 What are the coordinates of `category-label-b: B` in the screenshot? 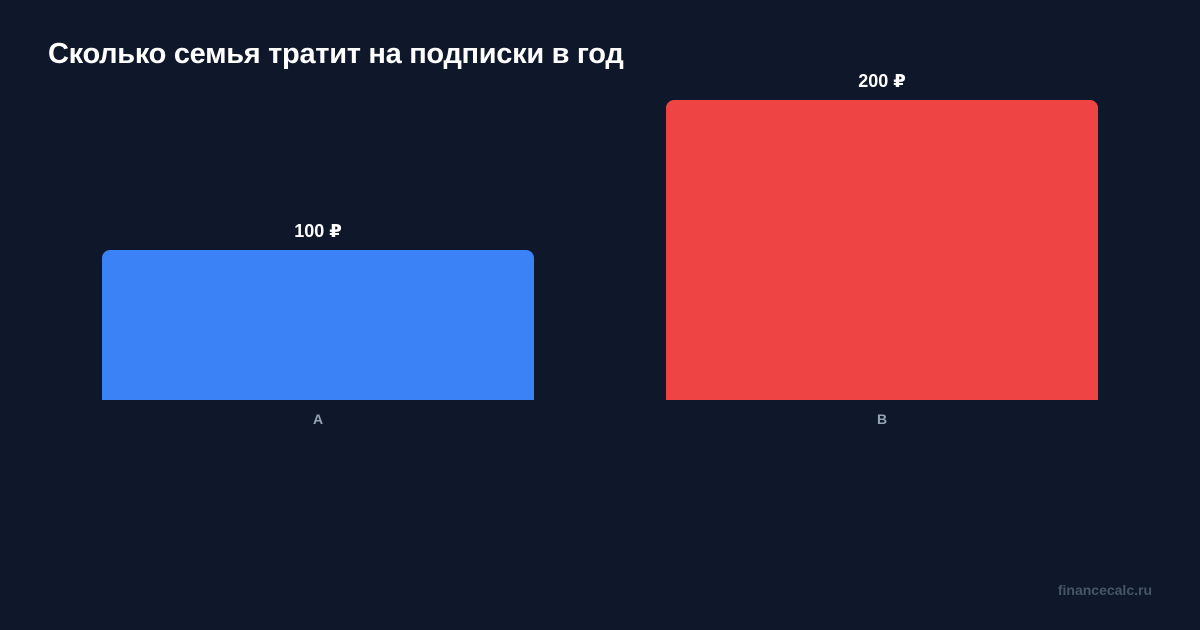 It's located at (882, 419).